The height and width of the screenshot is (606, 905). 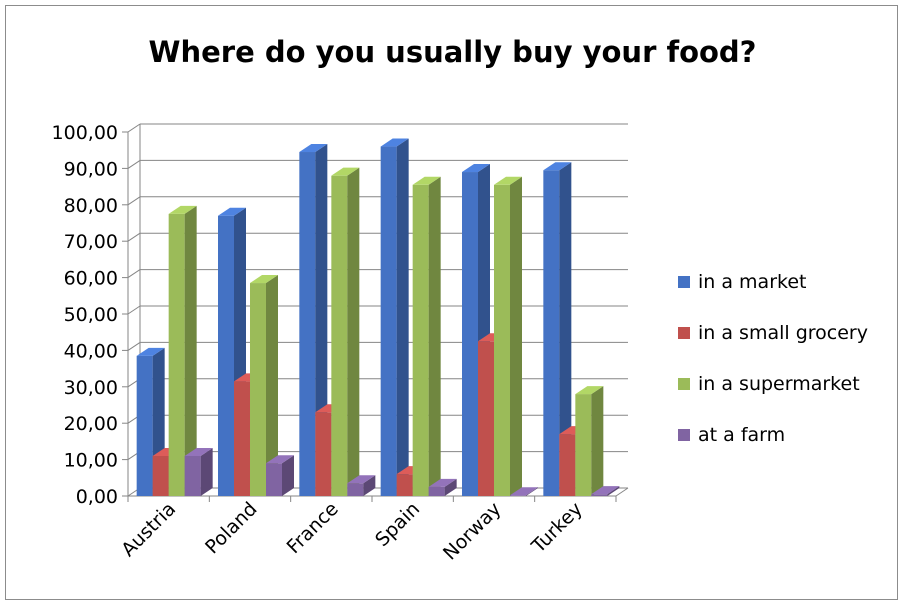 I want to click on y-tick-label: 30,00, so click(x=91, y=388).